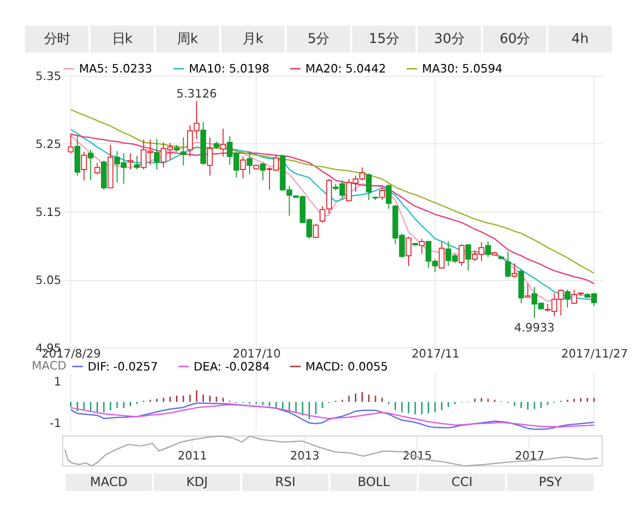 The image size is (633, 508). I want to click on text: 30分, so click(449, 38).